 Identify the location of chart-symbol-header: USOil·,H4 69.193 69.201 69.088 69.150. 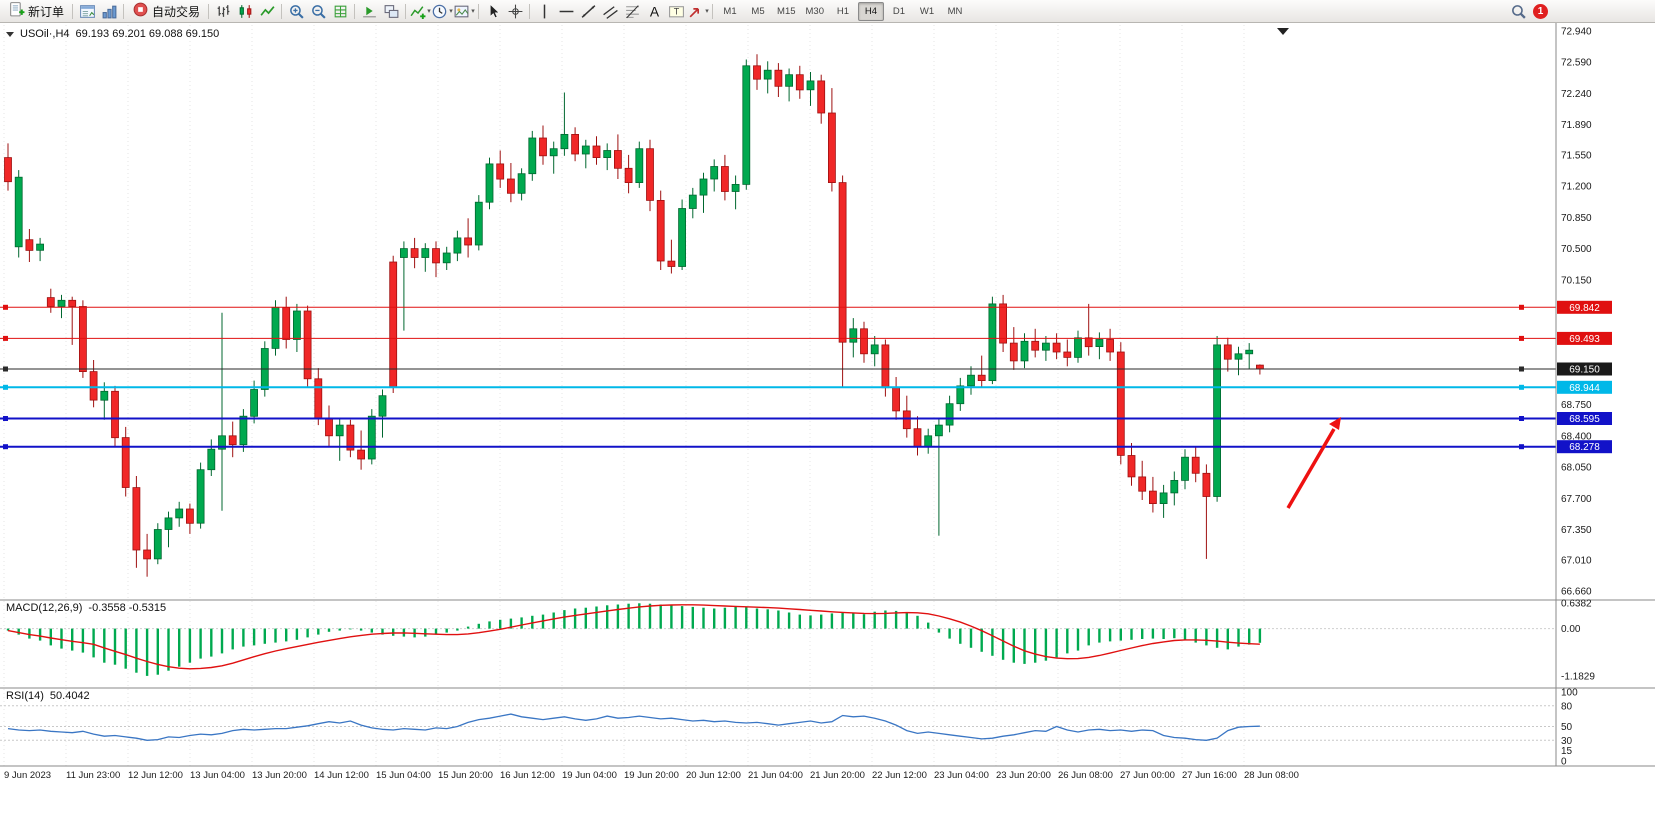
(112, 34).